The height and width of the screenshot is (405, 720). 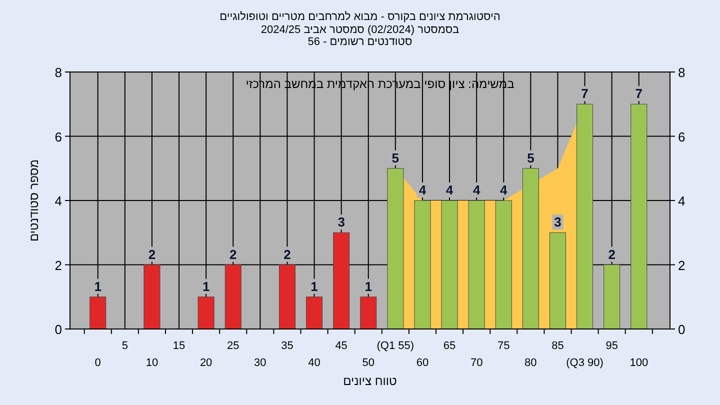 I want to click on x-tick-label: 5, so click(x=125, y=346).